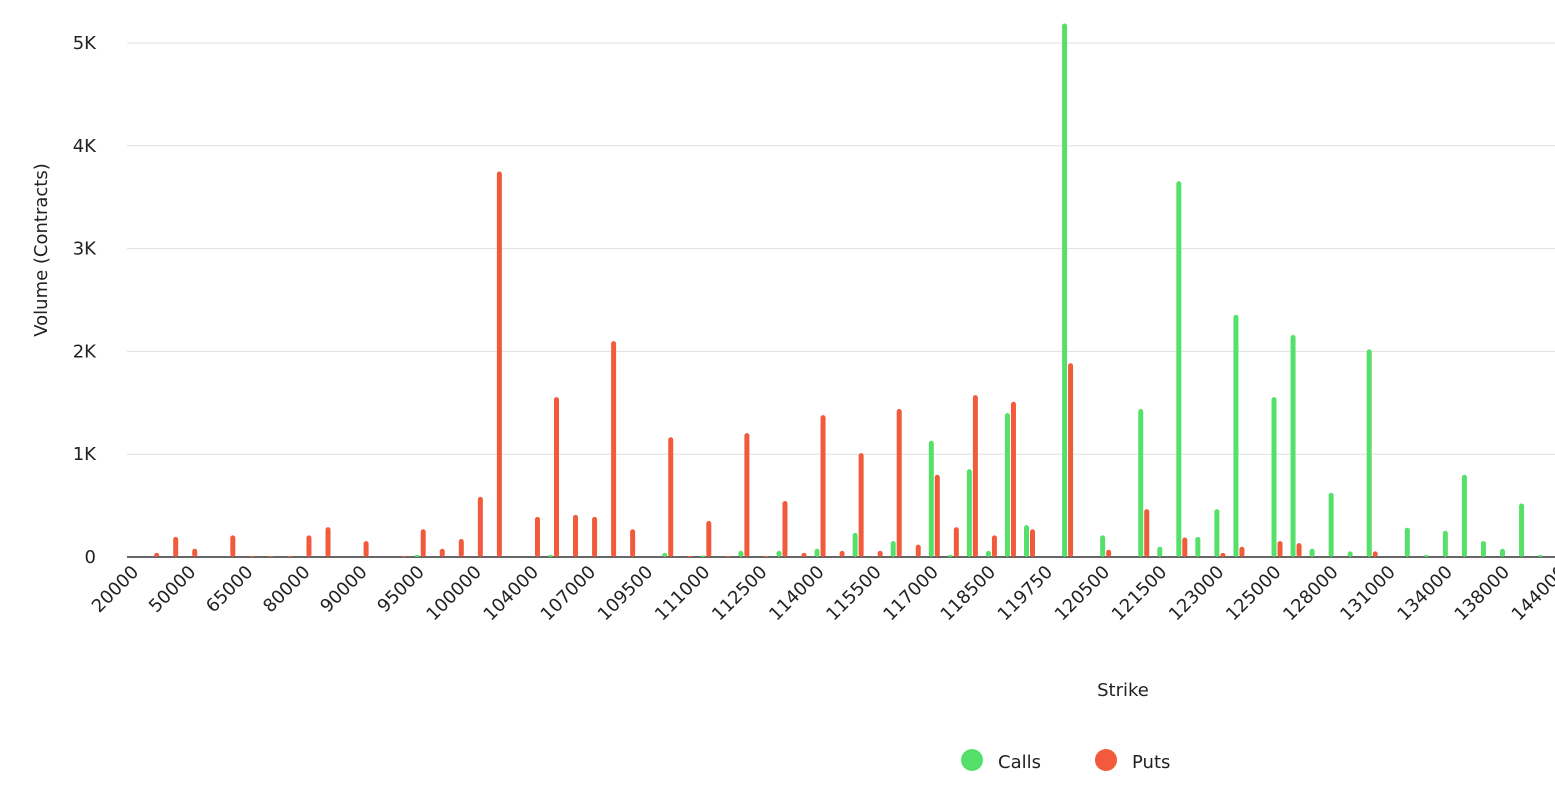 The image size is (1555, 785). I want to click on x-tick-label: 65000, so click(229, 589).